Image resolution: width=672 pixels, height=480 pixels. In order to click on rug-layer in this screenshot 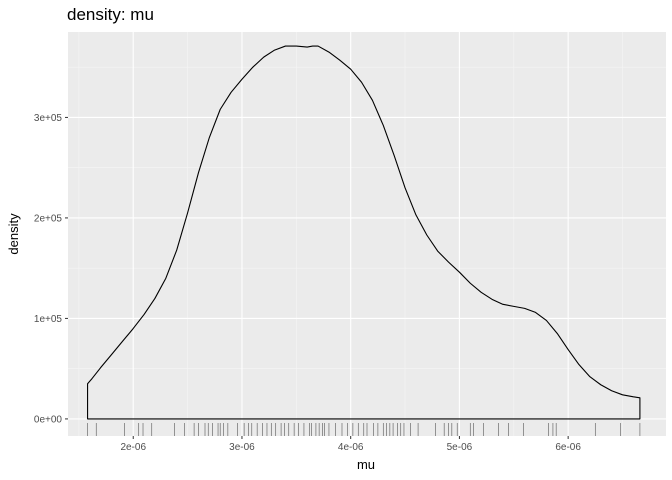, I will do `click(364, 429)`.